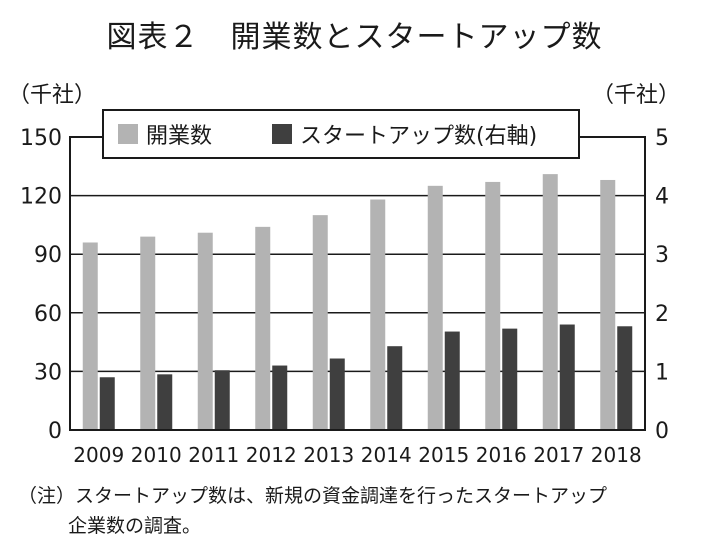  I want to click on x-tick-label: 2009, so click(98, 455).